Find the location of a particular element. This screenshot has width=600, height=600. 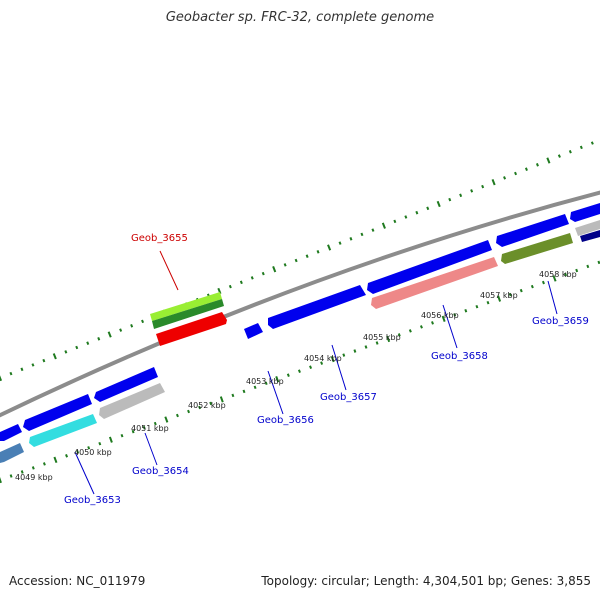

gene-arrow-steelblue is located at coordinates (12, 453).